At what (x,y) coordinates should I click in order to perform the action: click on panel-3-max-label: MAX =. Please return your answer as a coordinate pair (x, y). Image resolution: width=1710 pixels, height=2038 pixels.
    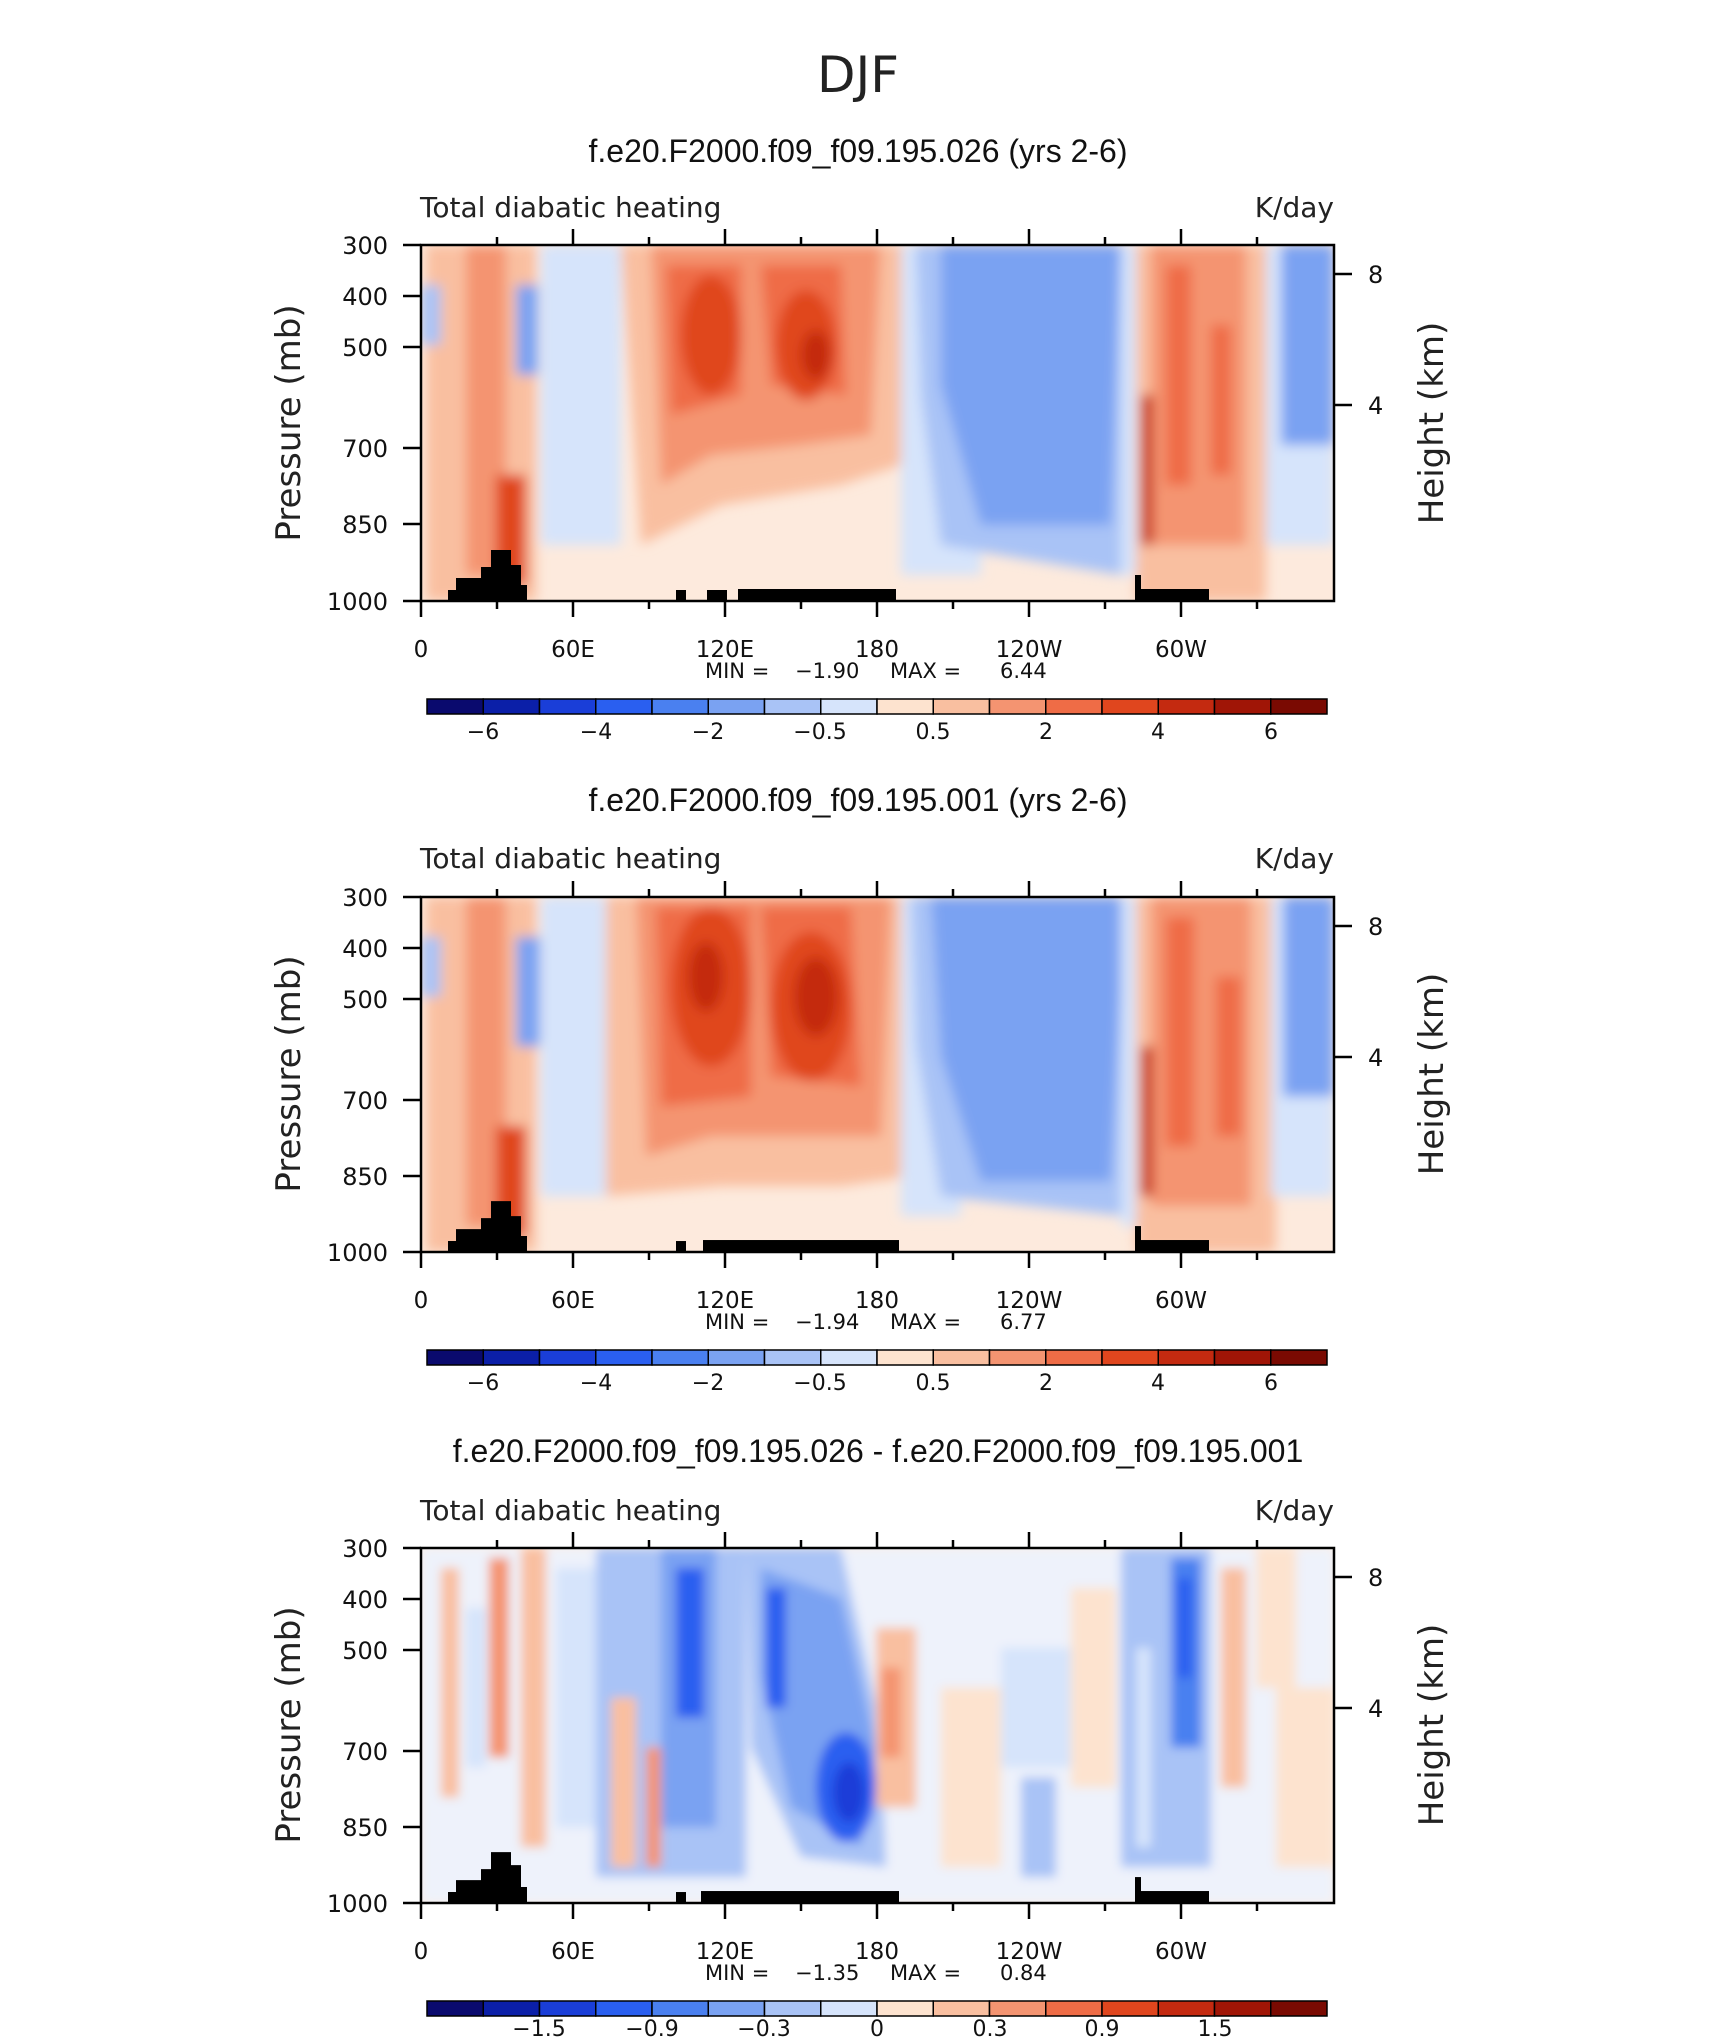
    Looking at the image, I should click on (925, 1973).